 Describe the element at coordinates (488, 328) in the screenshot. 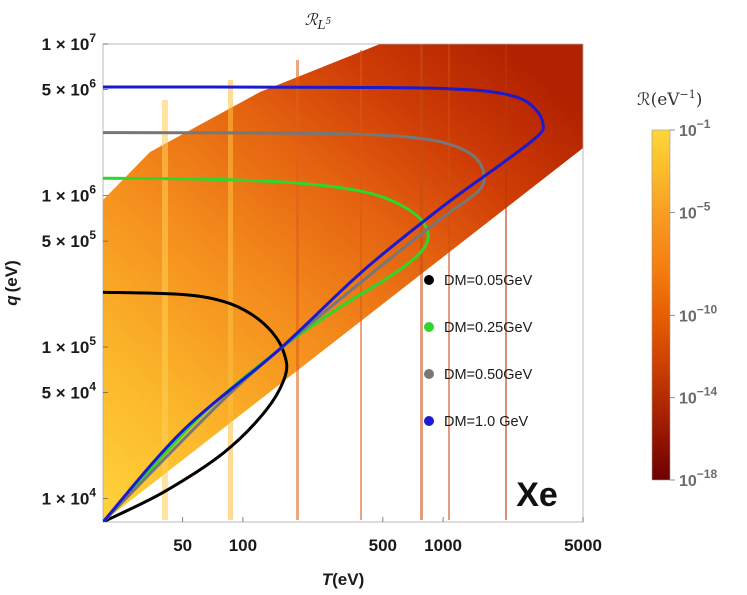

I see `legend-label-1: DM=0.25GeV` at that location.